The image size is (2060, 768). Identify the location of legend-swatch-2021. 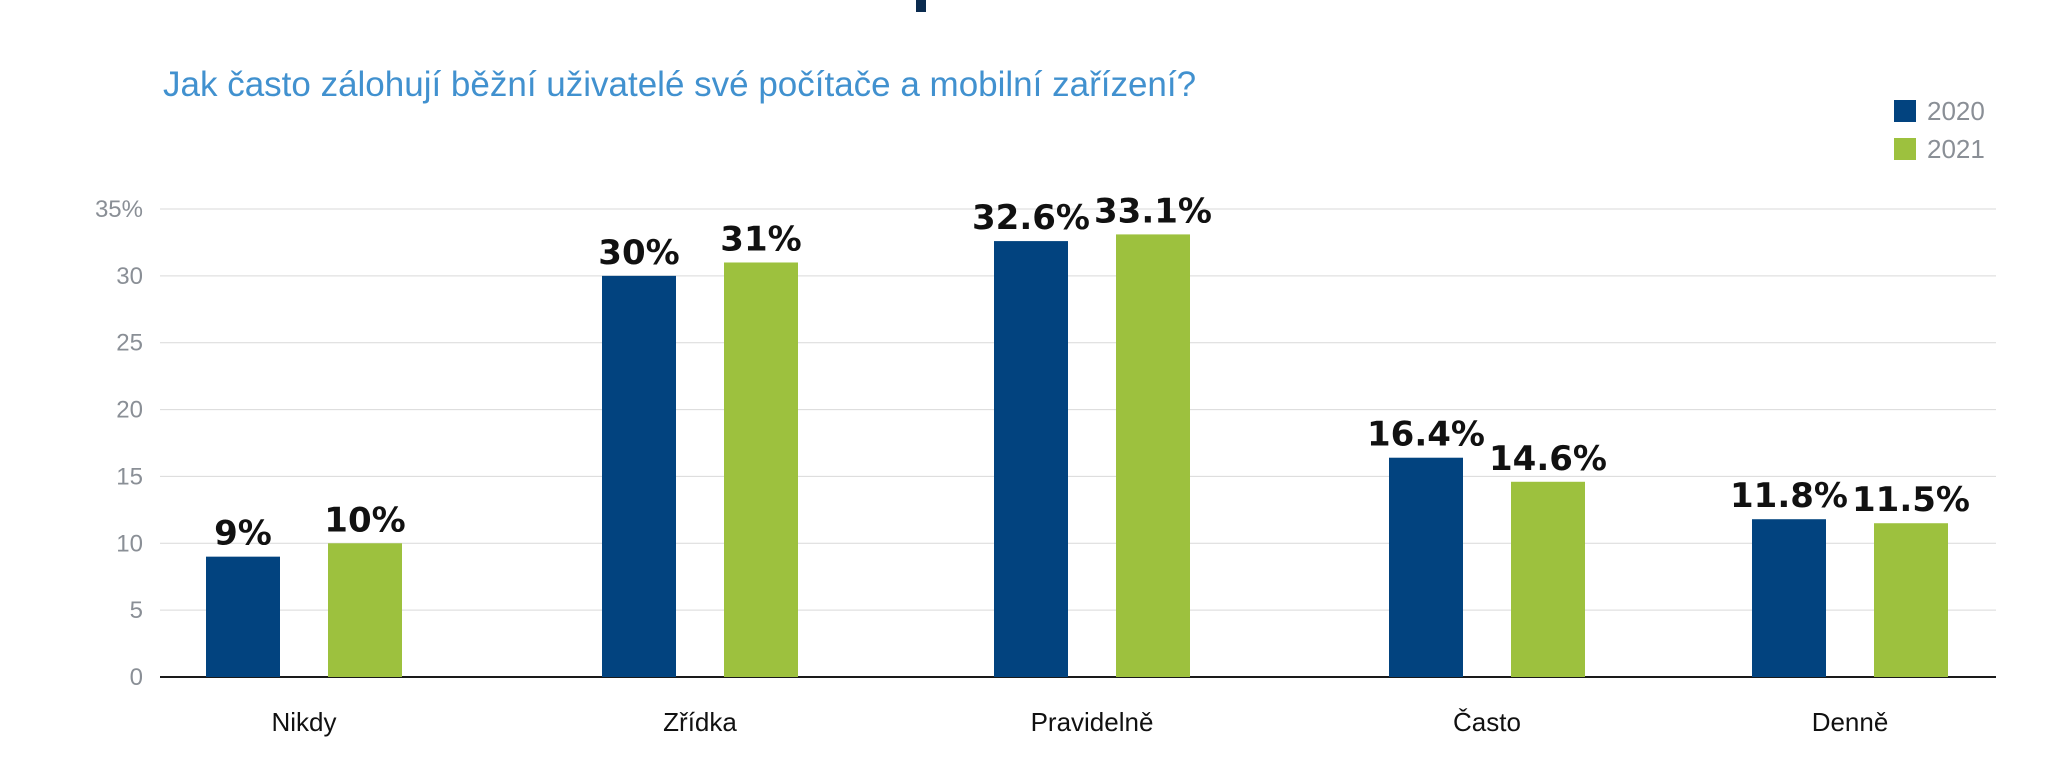
(1905, 149).